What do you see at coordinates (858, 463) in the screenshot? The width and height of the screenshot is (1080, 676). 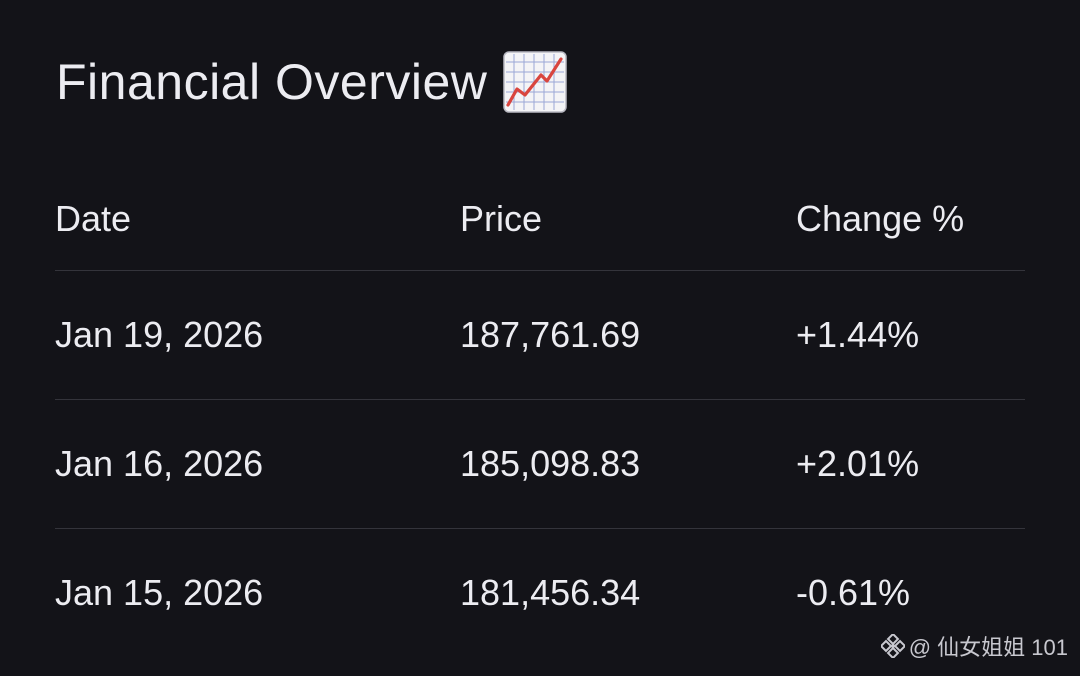 I see `change-cell: +2.01%` at bounding box center [858, 463].